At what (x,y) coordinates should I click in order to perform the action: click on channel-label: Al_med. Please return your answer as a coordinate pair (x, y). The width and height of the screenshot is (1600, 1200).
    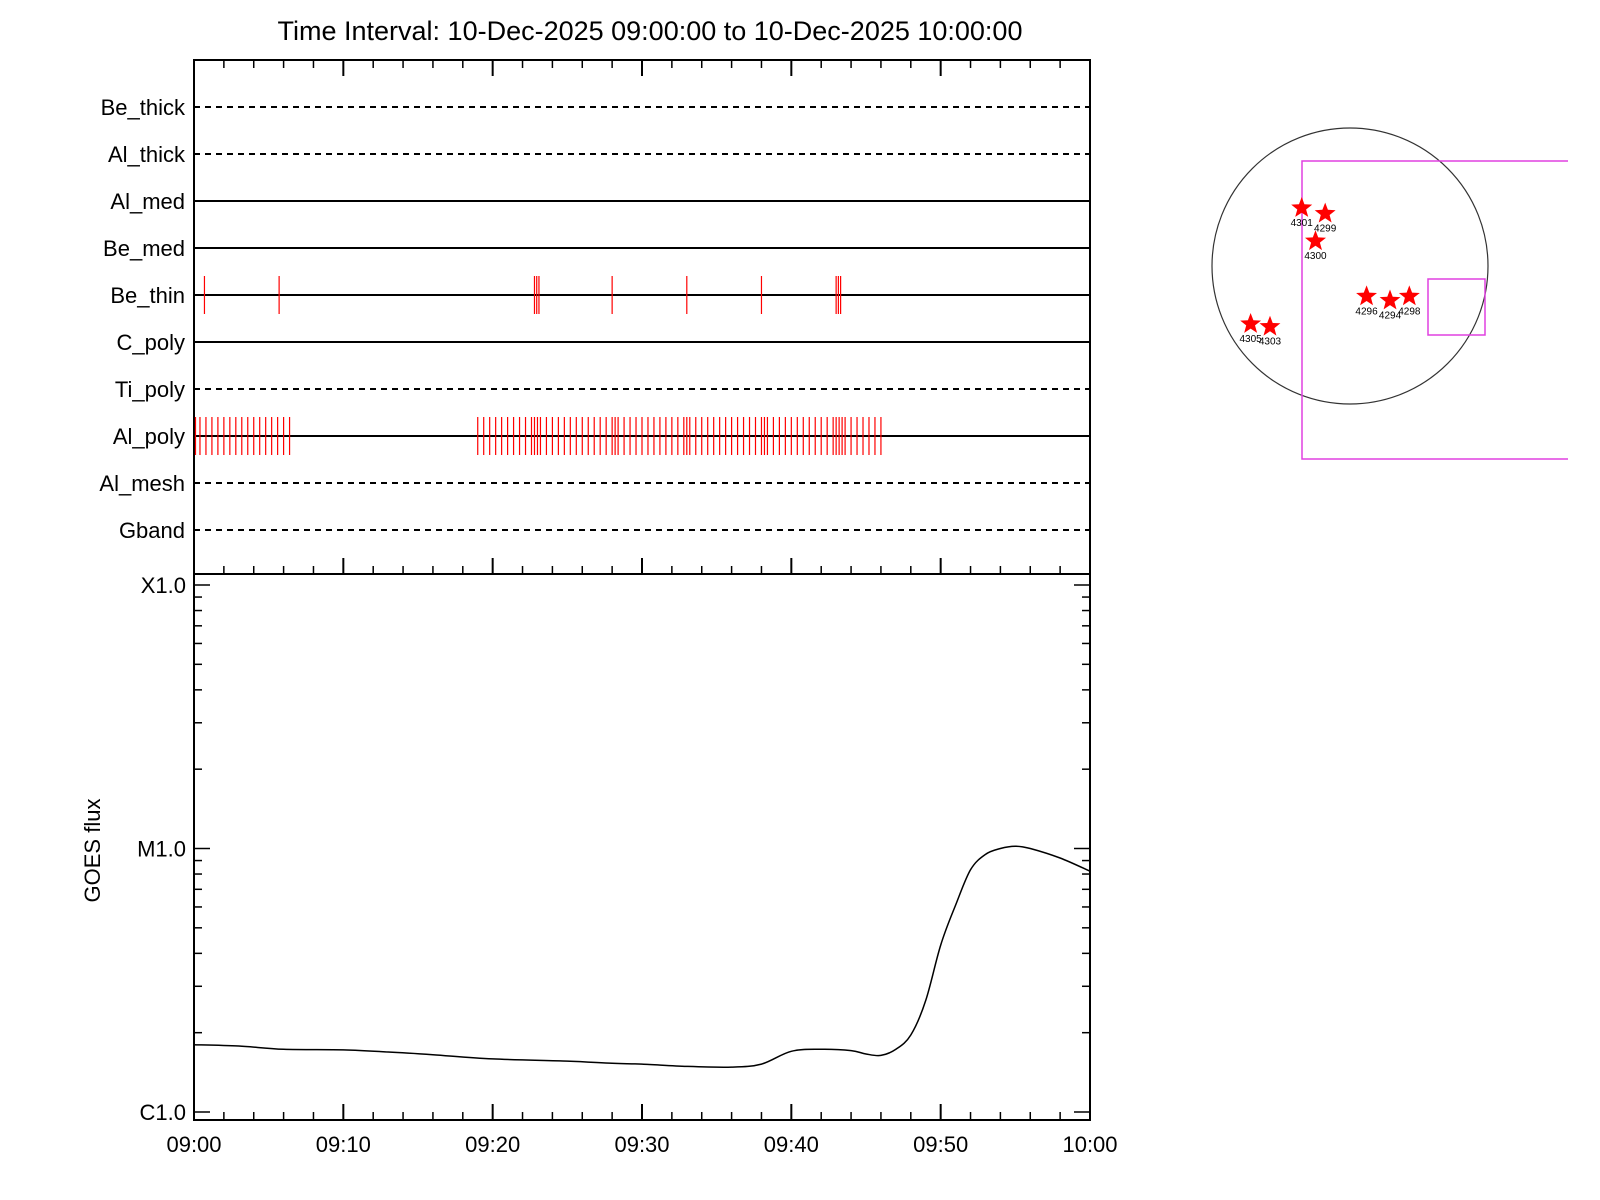
    Looking at the image, I should click on (147, 201).